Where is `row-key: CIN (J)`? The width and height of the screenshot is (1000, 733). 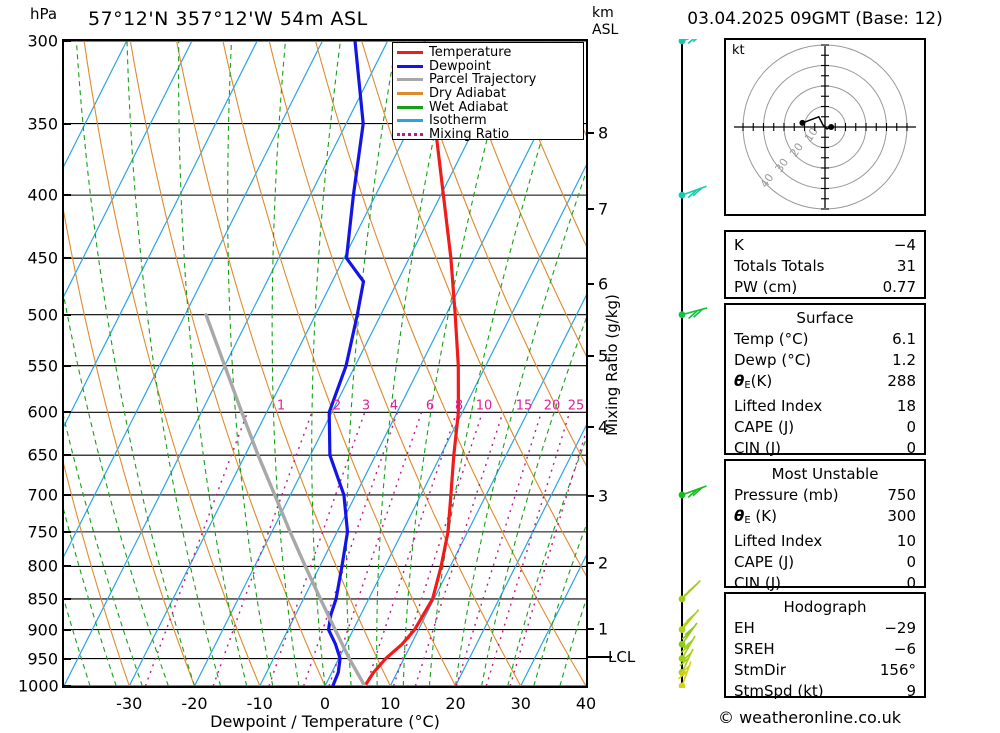 row-key: CIN (J) is located at coordinates (758, 448).